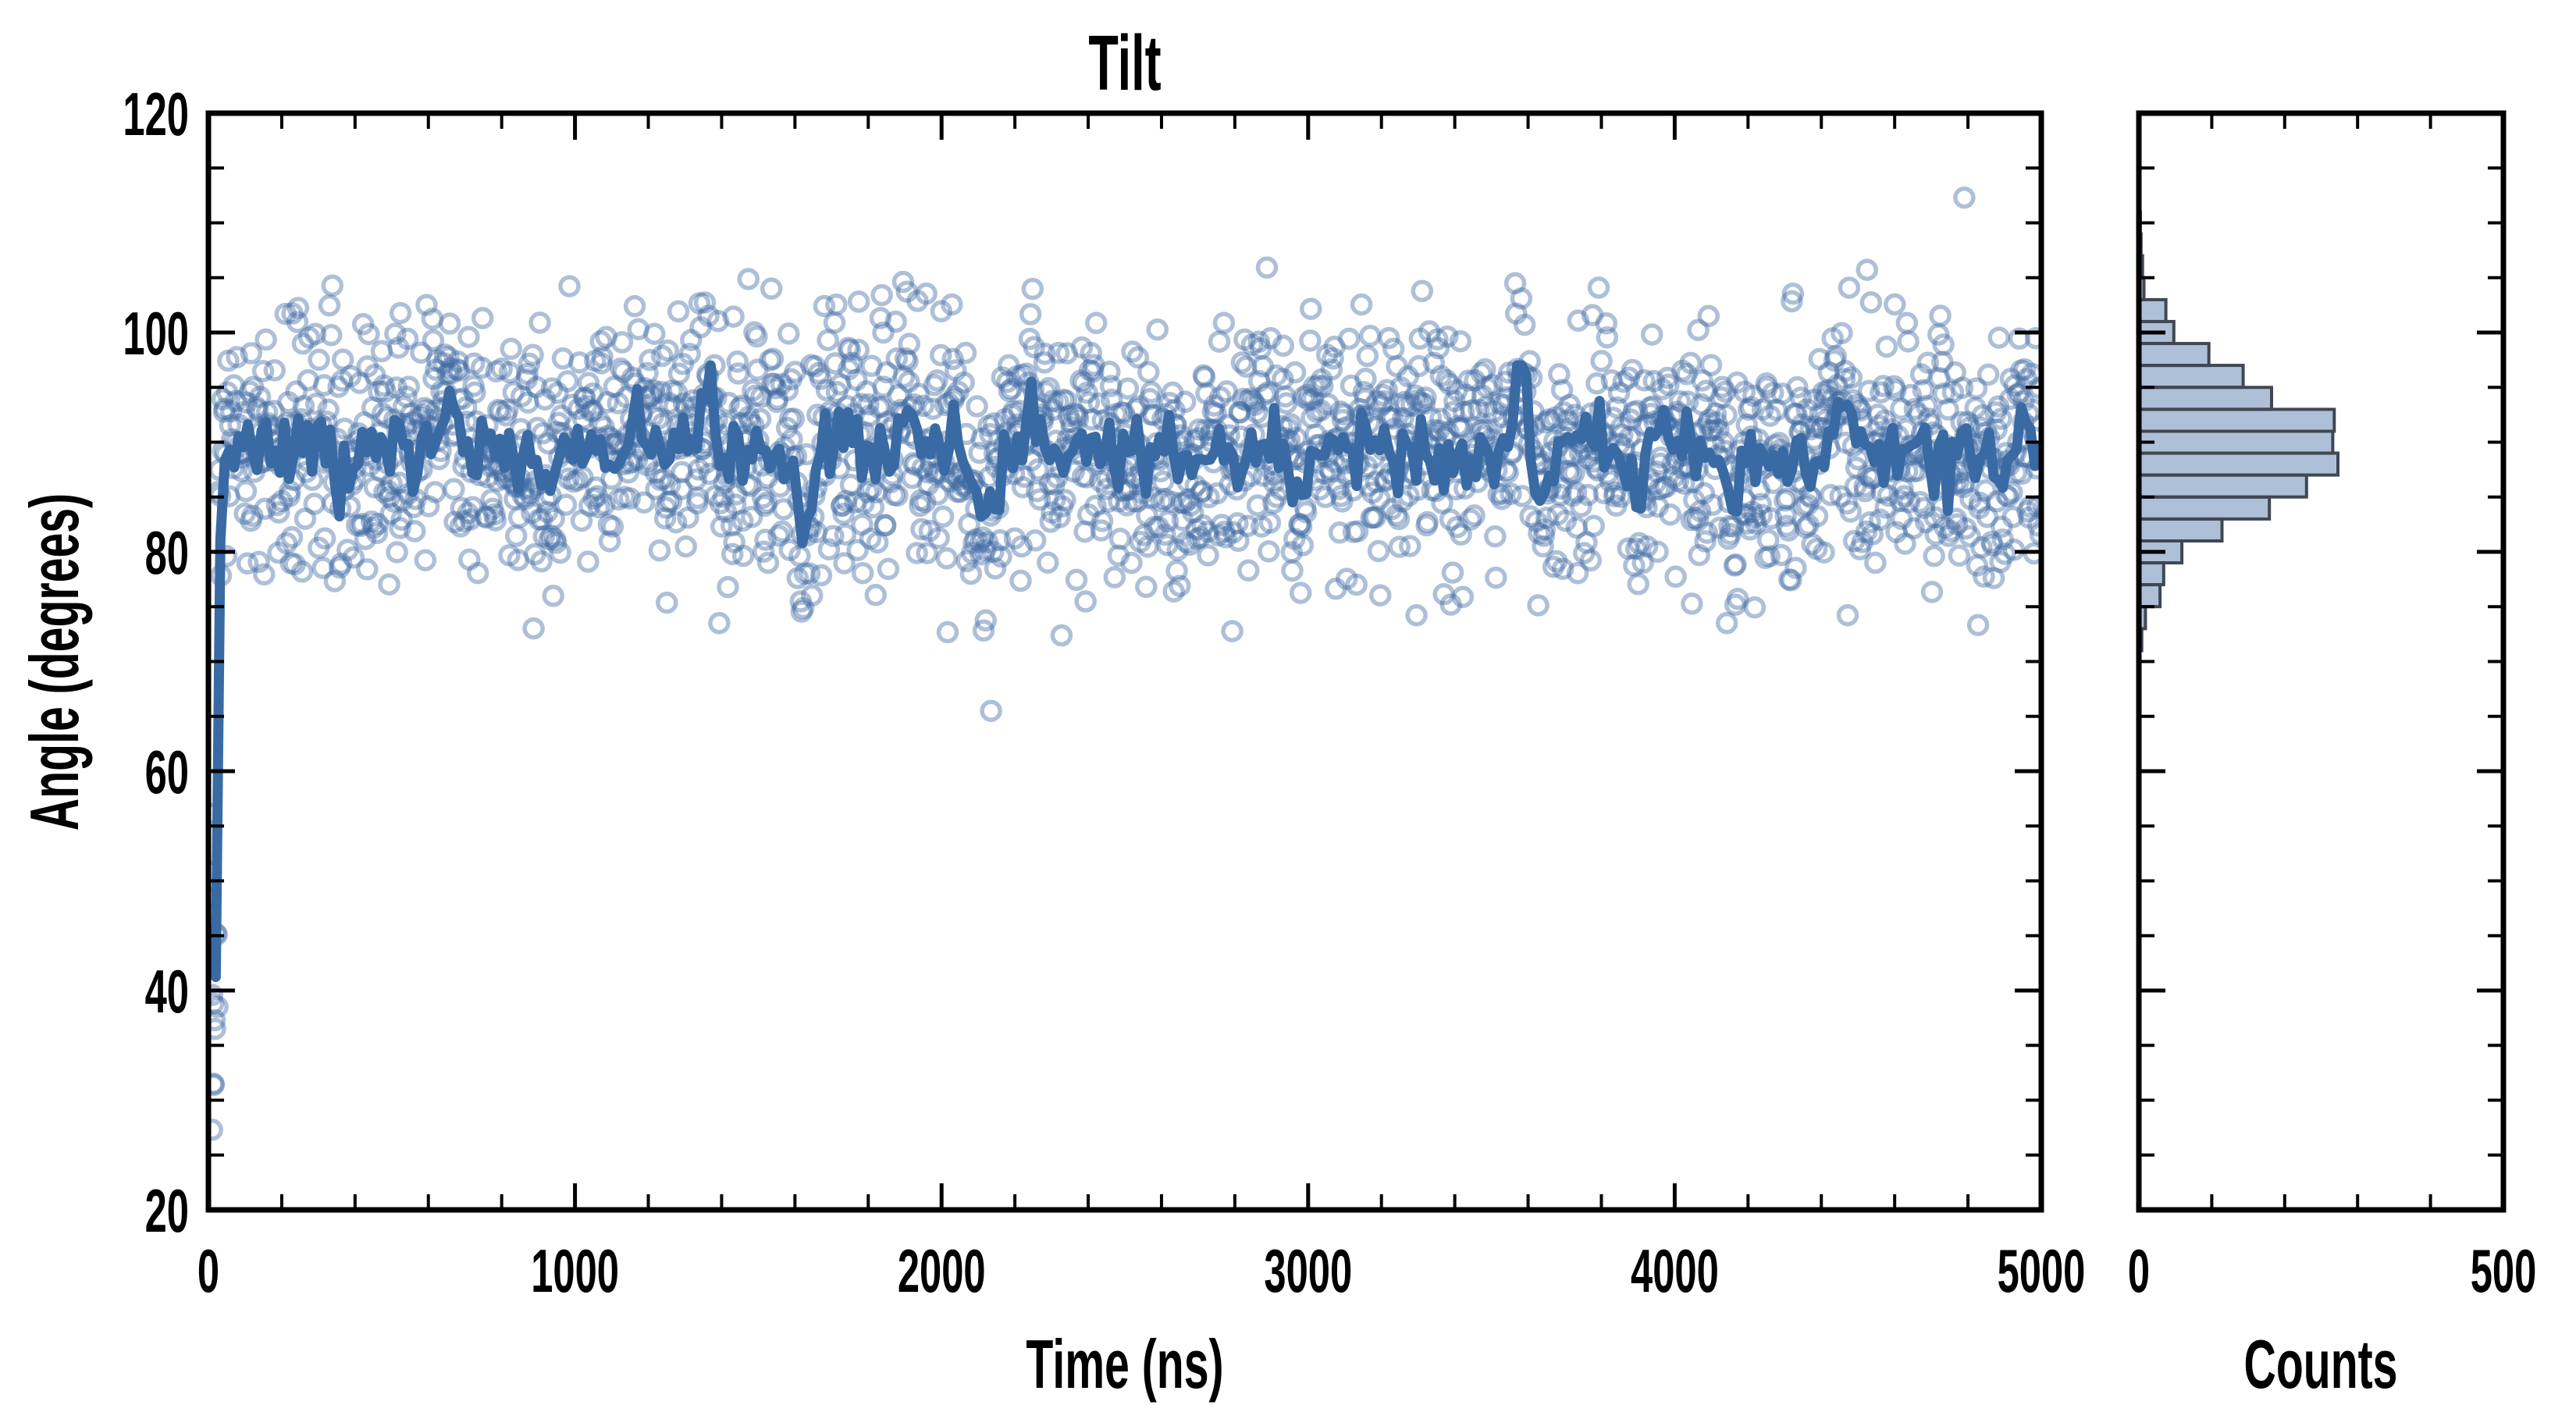  Describe the element at coordinates (156, 334) in the screenshot. I see `y-tick-label: 100` at that location.